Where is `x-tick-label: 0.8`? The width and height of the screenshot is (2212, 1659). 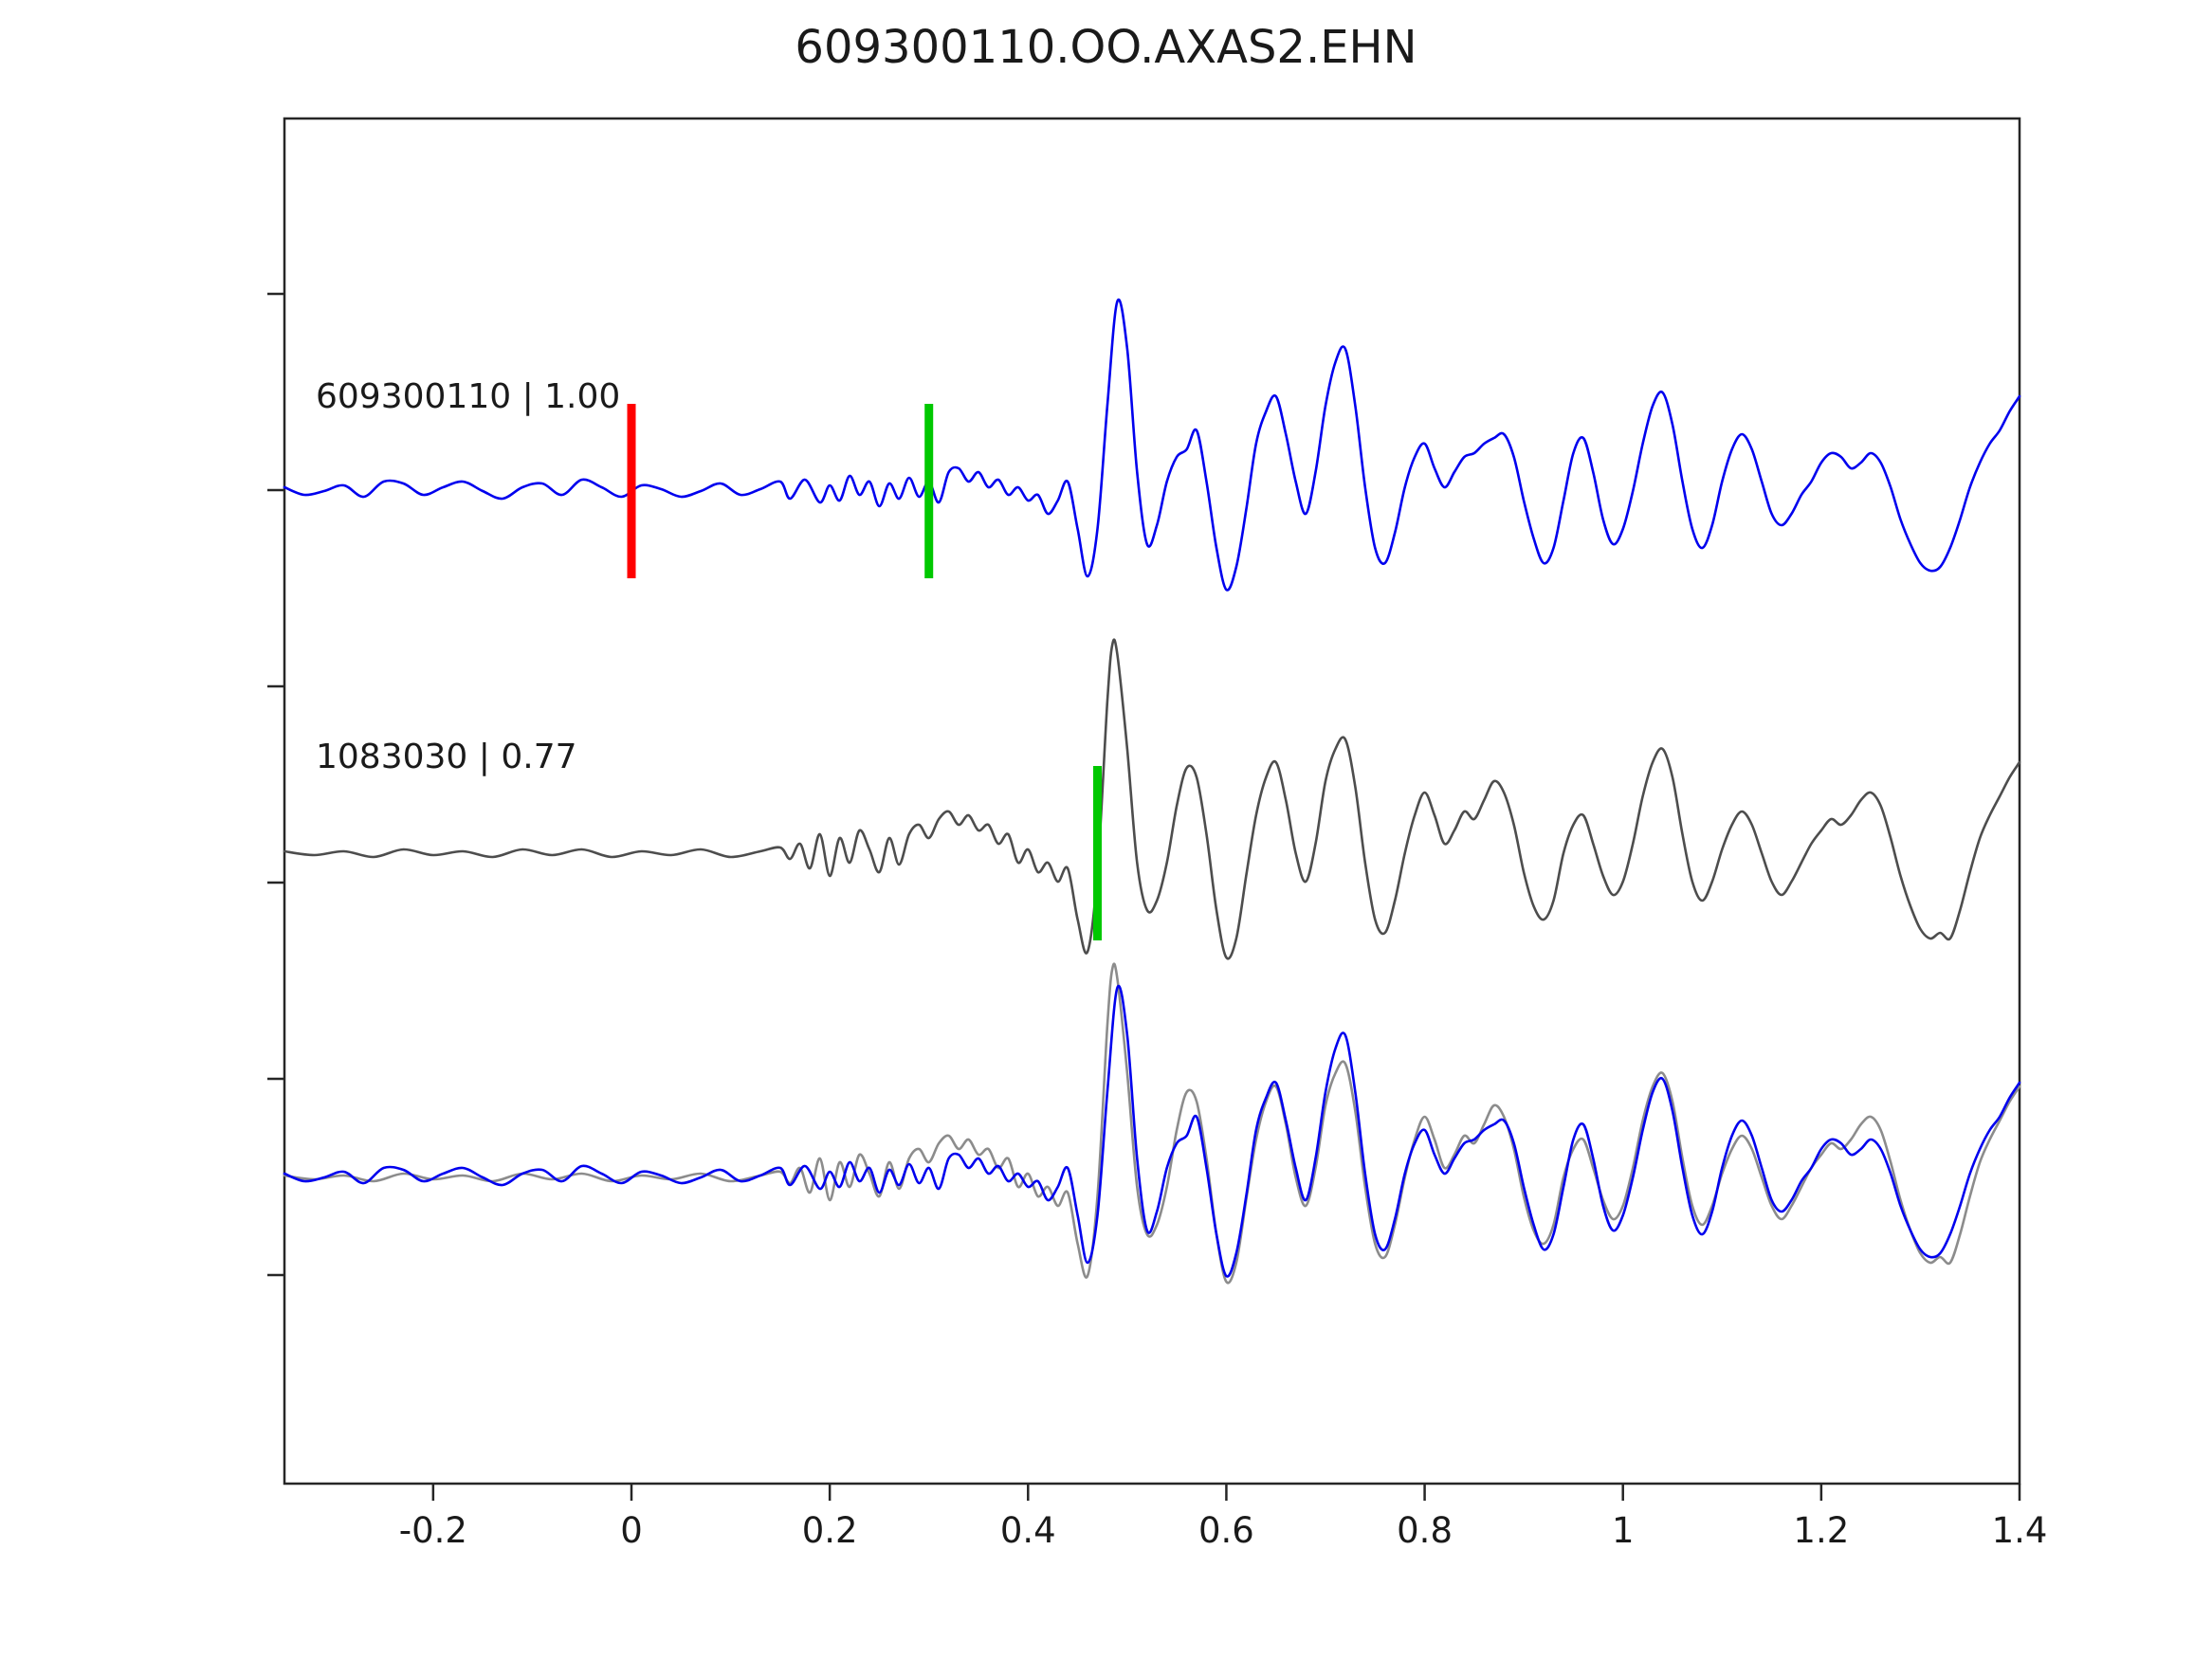
x-tick-label: 0.8 is located at coordinates (1425, 1530).